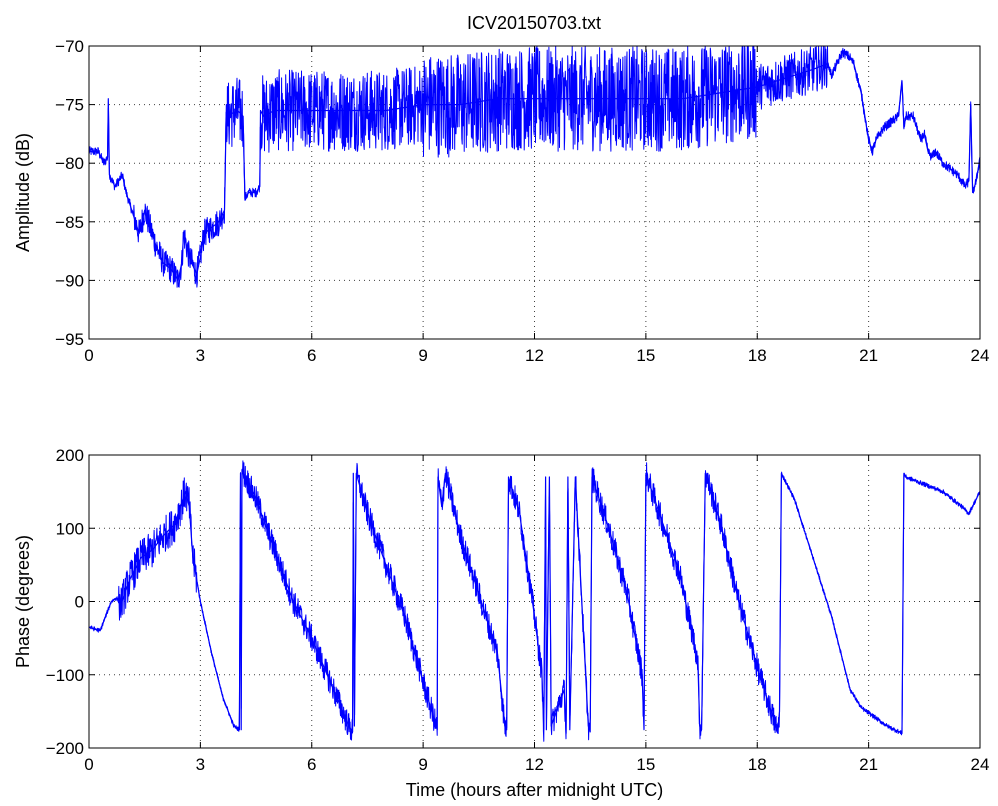 The width and height of the screenshot is (998, 806). Describe the element at coordinates (65, 675) in the screenshot. I see `y-tick-label: −100` at that location.